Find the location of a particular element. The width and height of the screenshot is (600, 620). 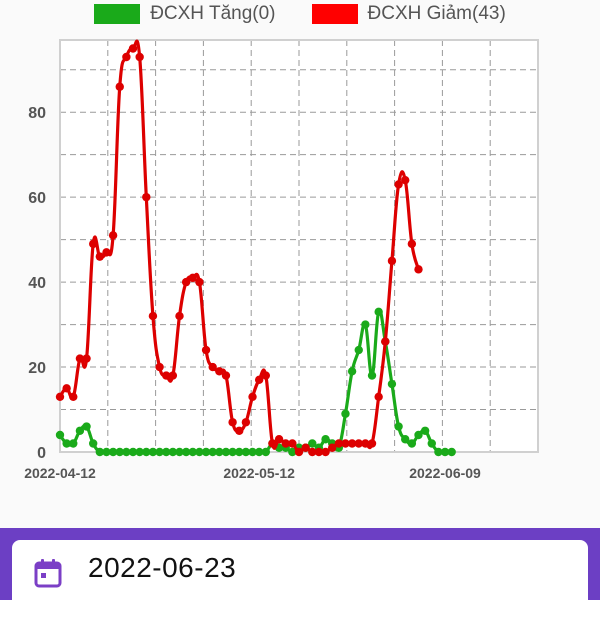

calendar-icon is located at coordinates (48, 573).